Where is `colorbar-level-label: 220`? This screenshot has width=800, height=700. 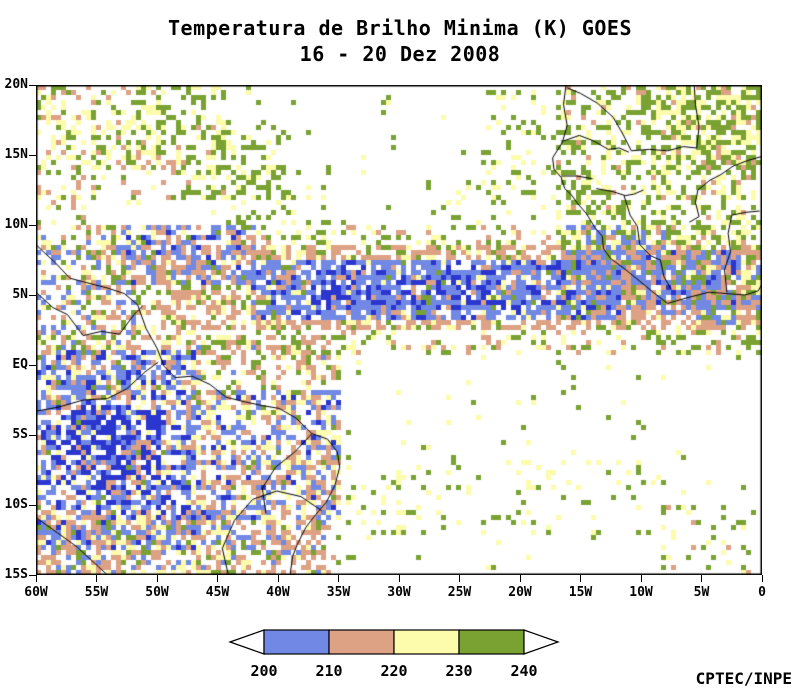
colorbar-level-label: 220 is located at coordinates (393, 671).